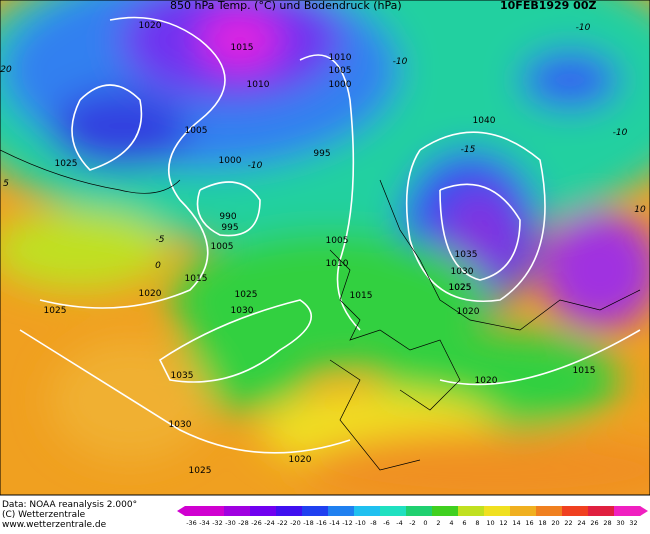 Image resolution: width=650 pixels, height=534 pixels. I want to click on colorbar-label: -24, so click(269, 523).